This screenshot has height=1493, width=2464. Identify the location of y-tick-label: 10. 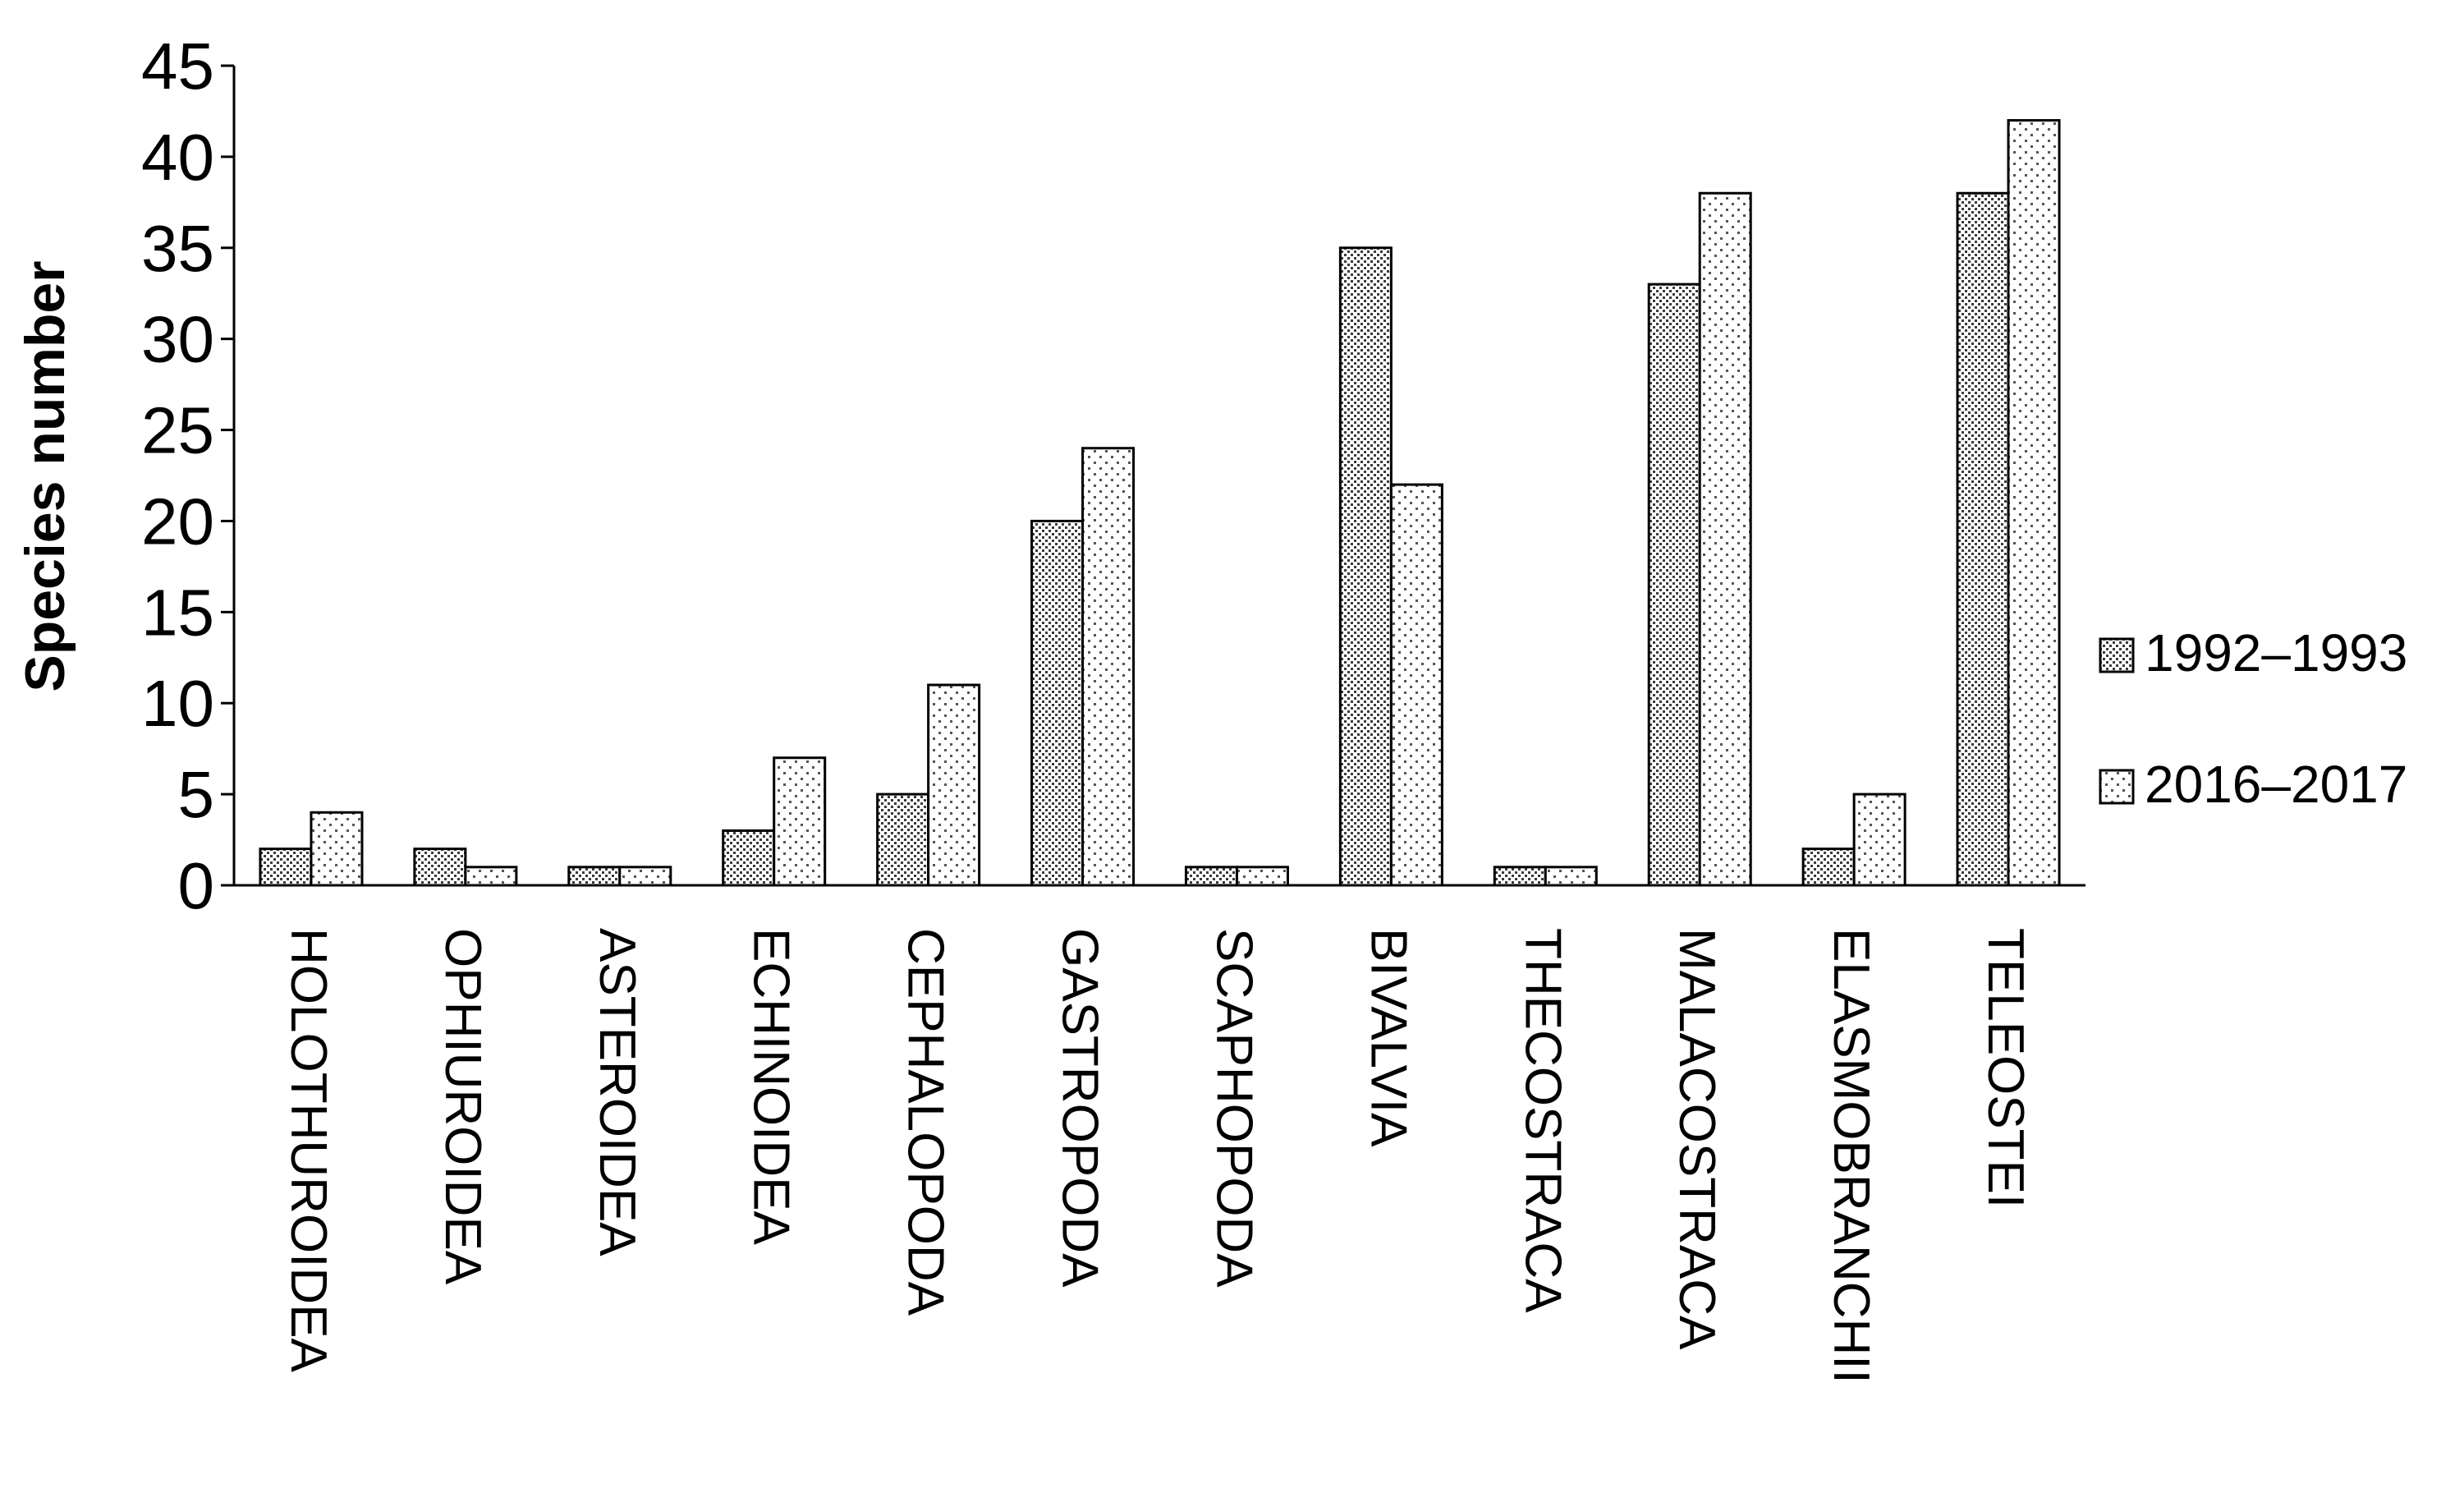
(178, 703).